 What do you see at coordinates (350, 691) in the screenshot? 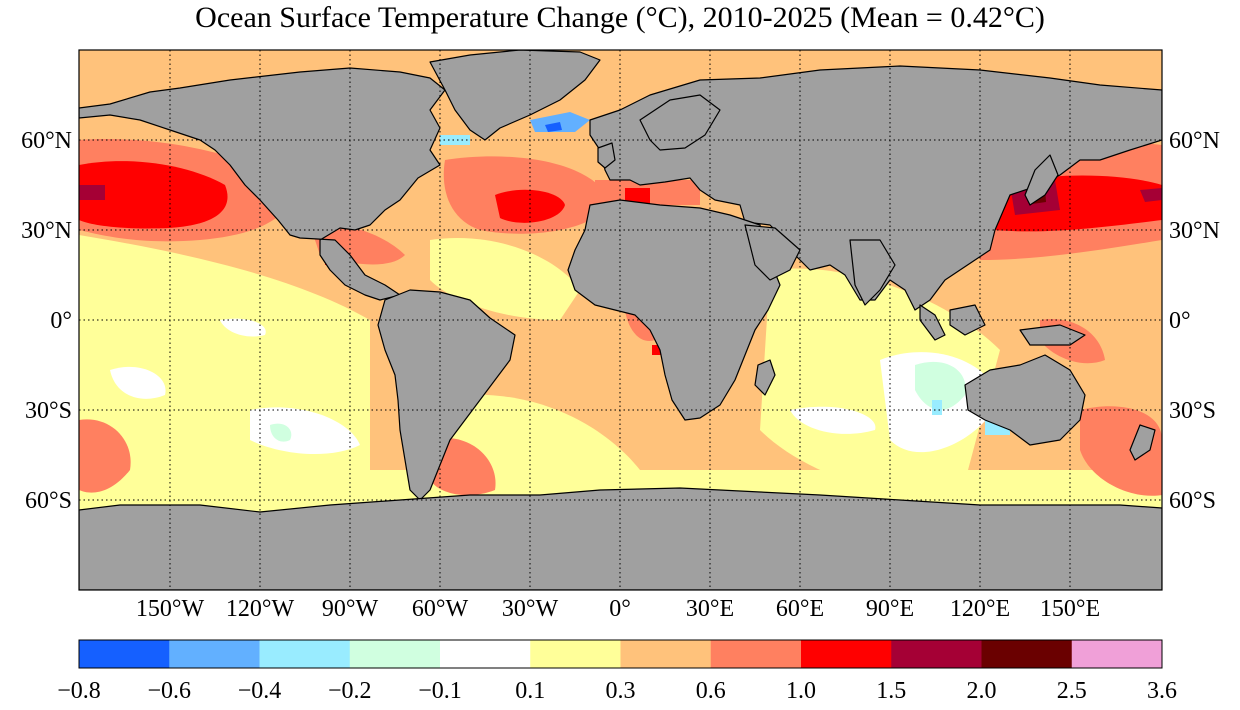
I see `colorbar-tick-label: −0.2` at bounding box center [350, 691].